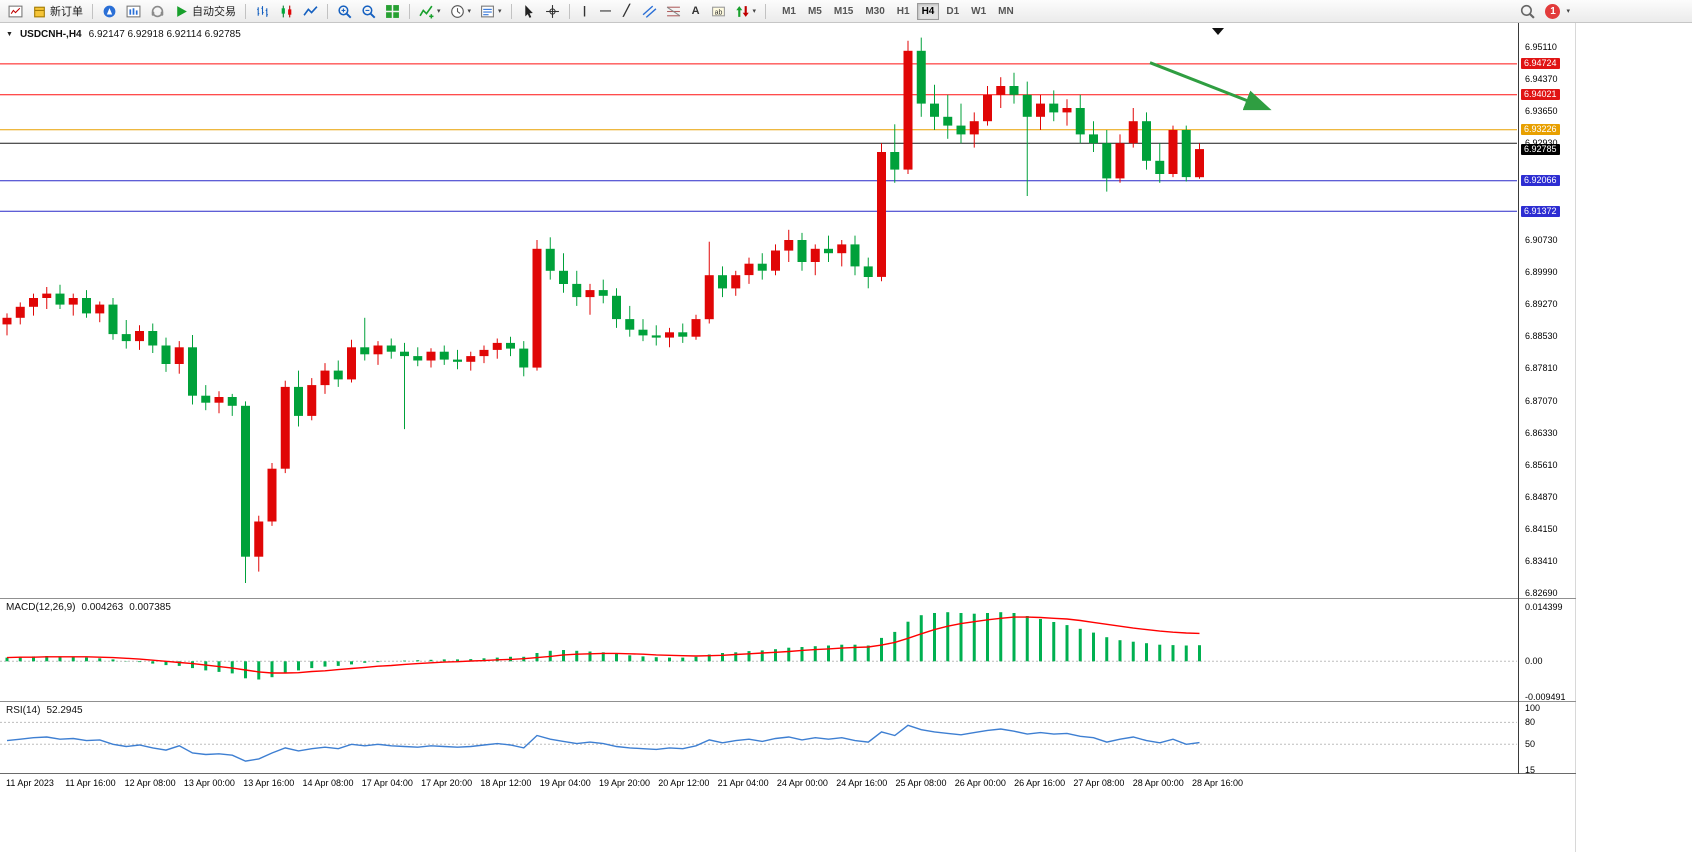 The height and width of the screenshot is (852, 1692). I want to click on tile-windows-button, so click(392, 11).